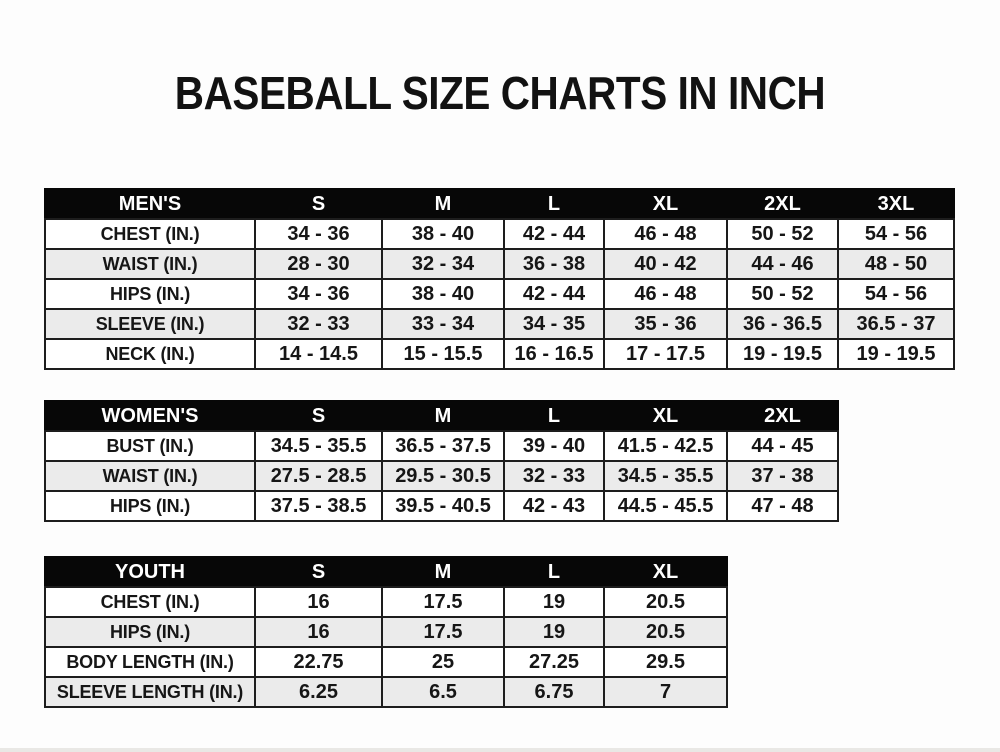 Image resolution: width=1000 pixels, height=752 pixels. What do you see at coordinates (386, 692) in the screenshot?
I see `table-row: SLEEVE LENGTH (IN.) 6.25 6.5 6.75 7` at bounding box center [386, 692].